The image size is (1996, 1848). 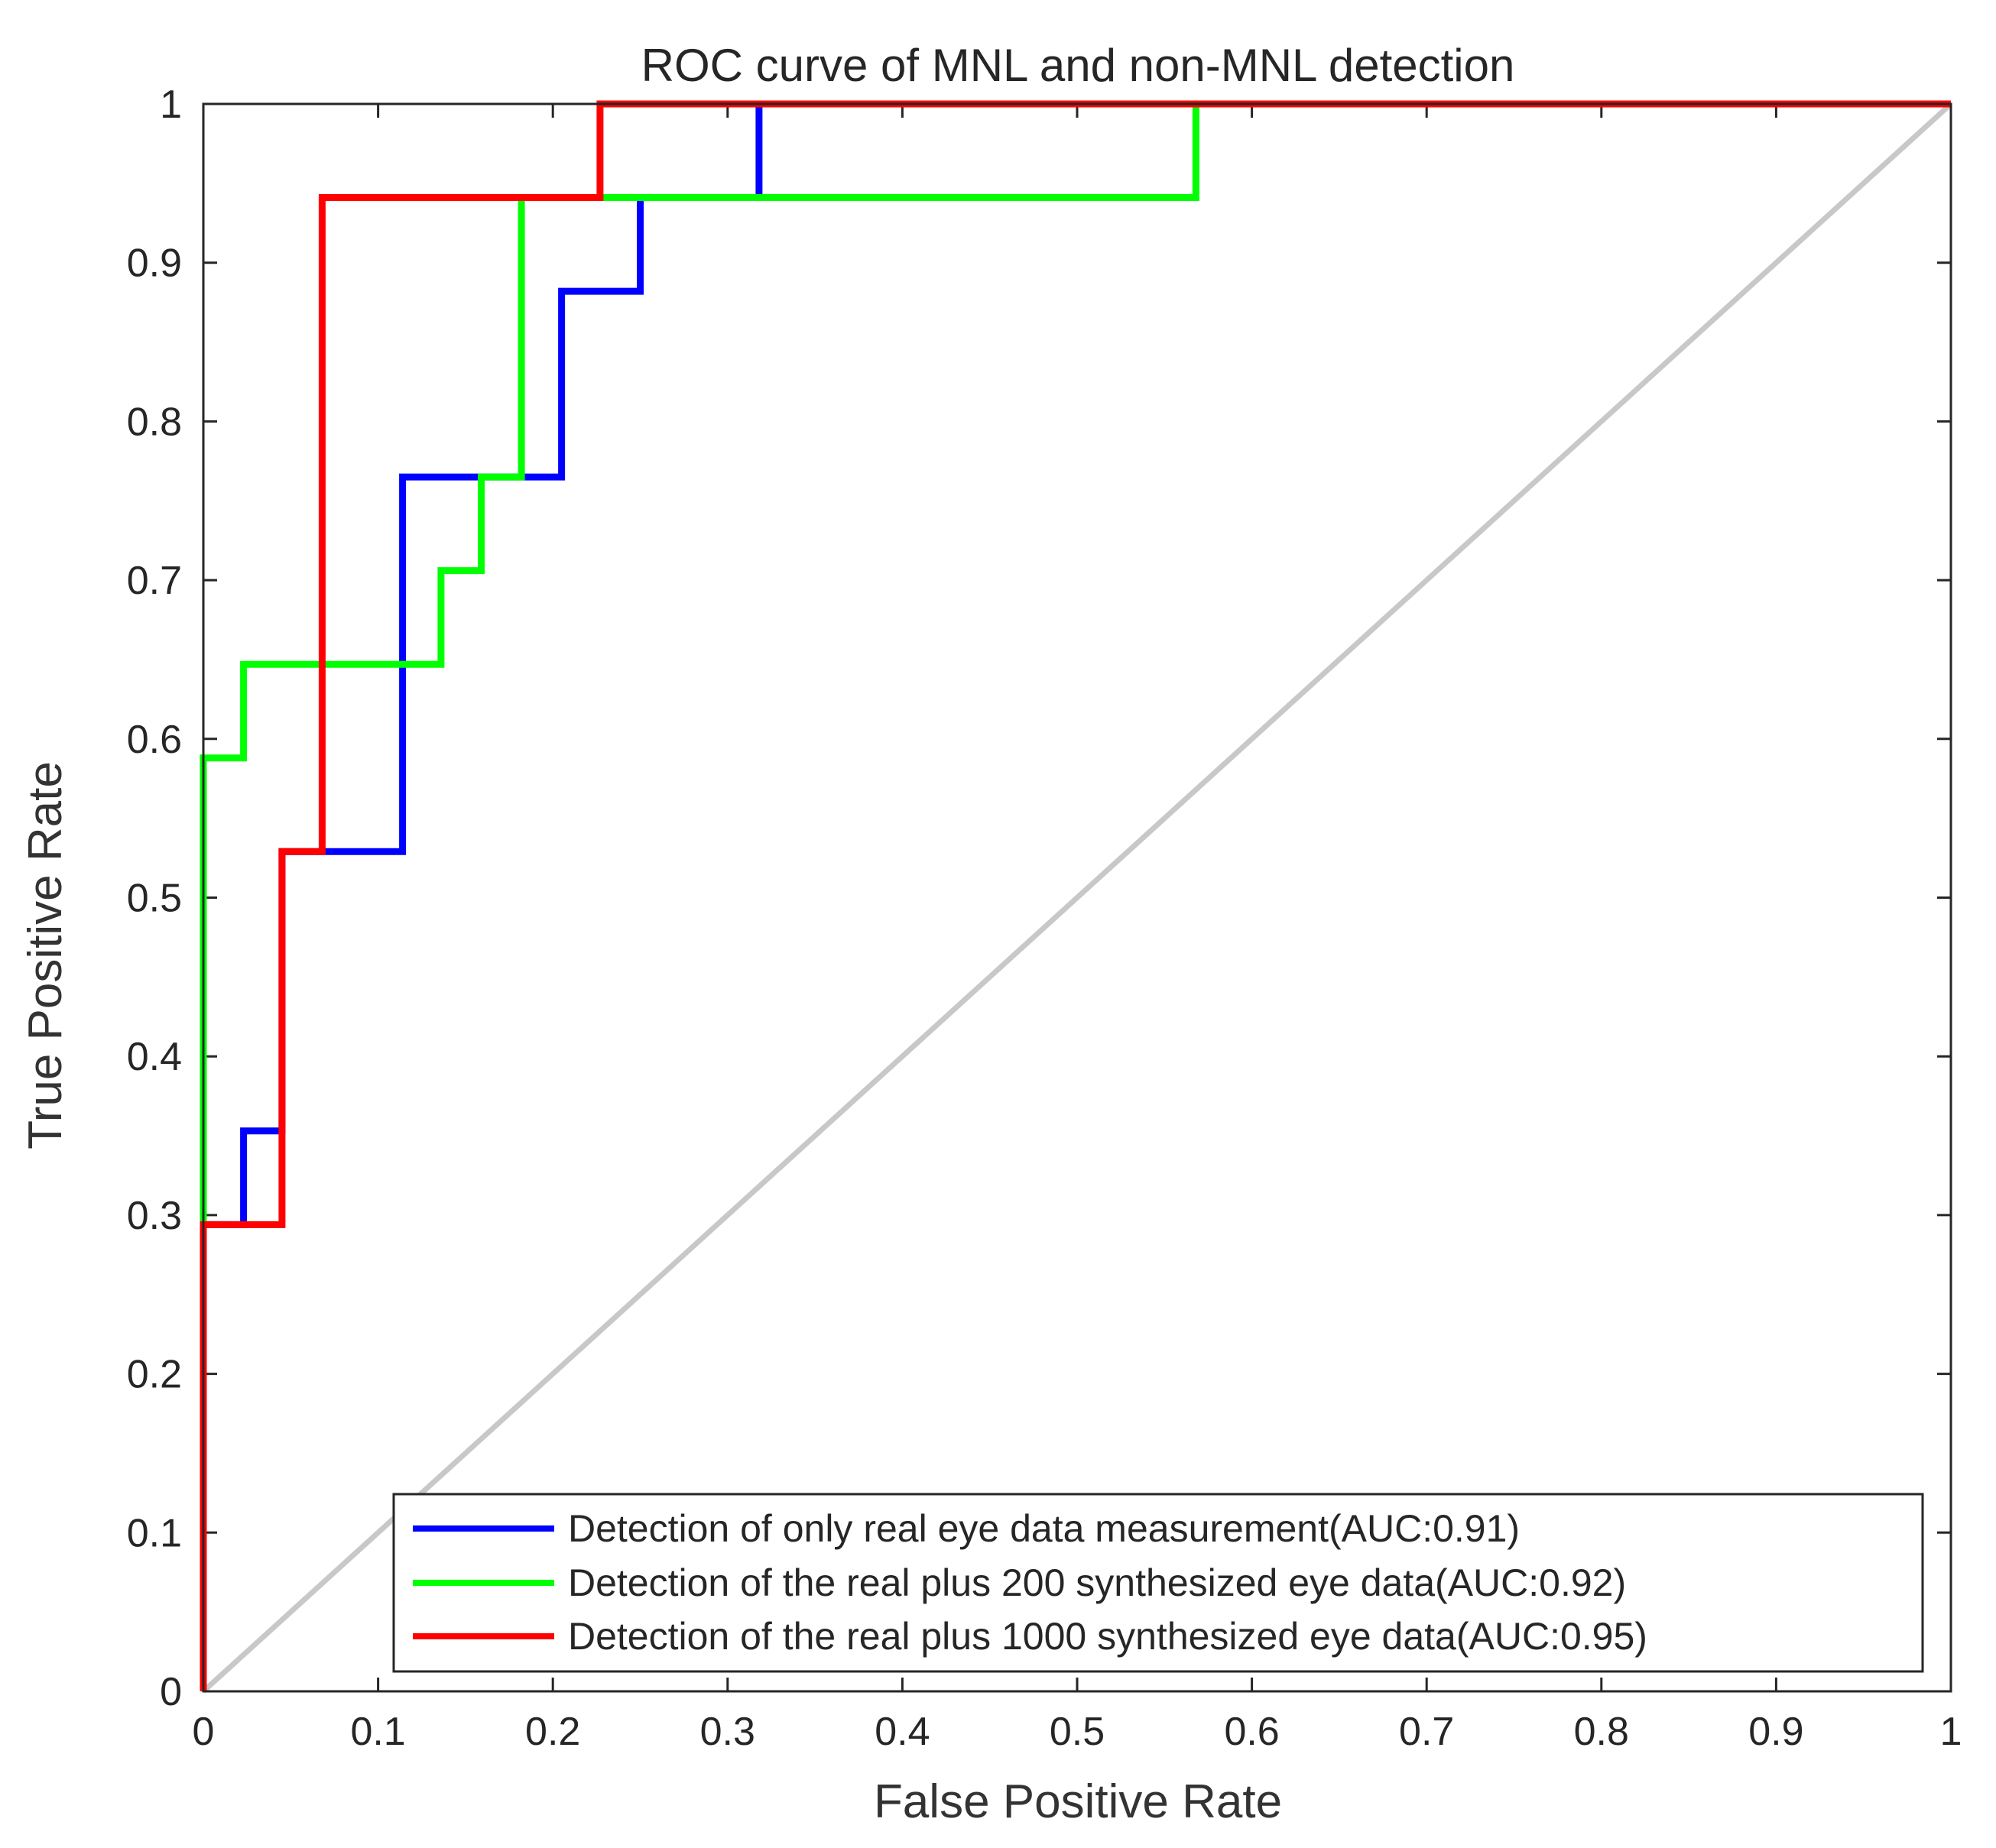 What do you see at coordinates (1078, 1802) in the screenshot?
I see `x-axis-label: False Positive Rate` at bounding box center [1078, 1802].